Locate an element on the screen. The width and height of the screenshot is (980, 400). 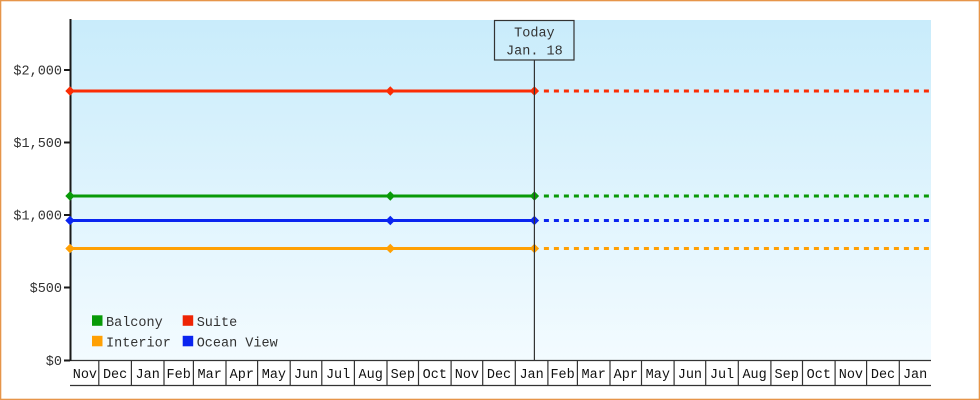
svg-text: Interior is located at coordinates (138, 344).